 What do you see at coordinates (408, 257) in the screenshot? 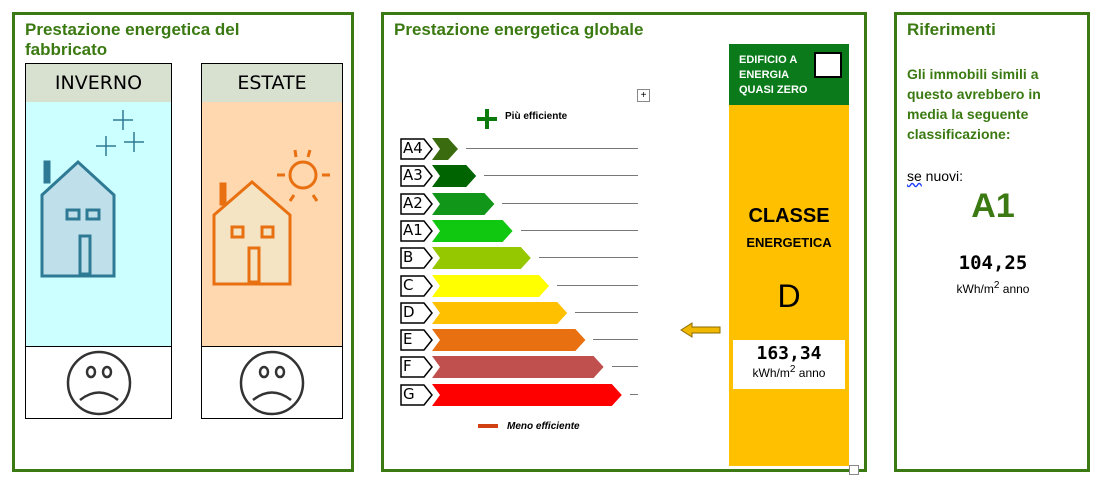
I see `class-tag-label: B` at bounding box center [408, 257].